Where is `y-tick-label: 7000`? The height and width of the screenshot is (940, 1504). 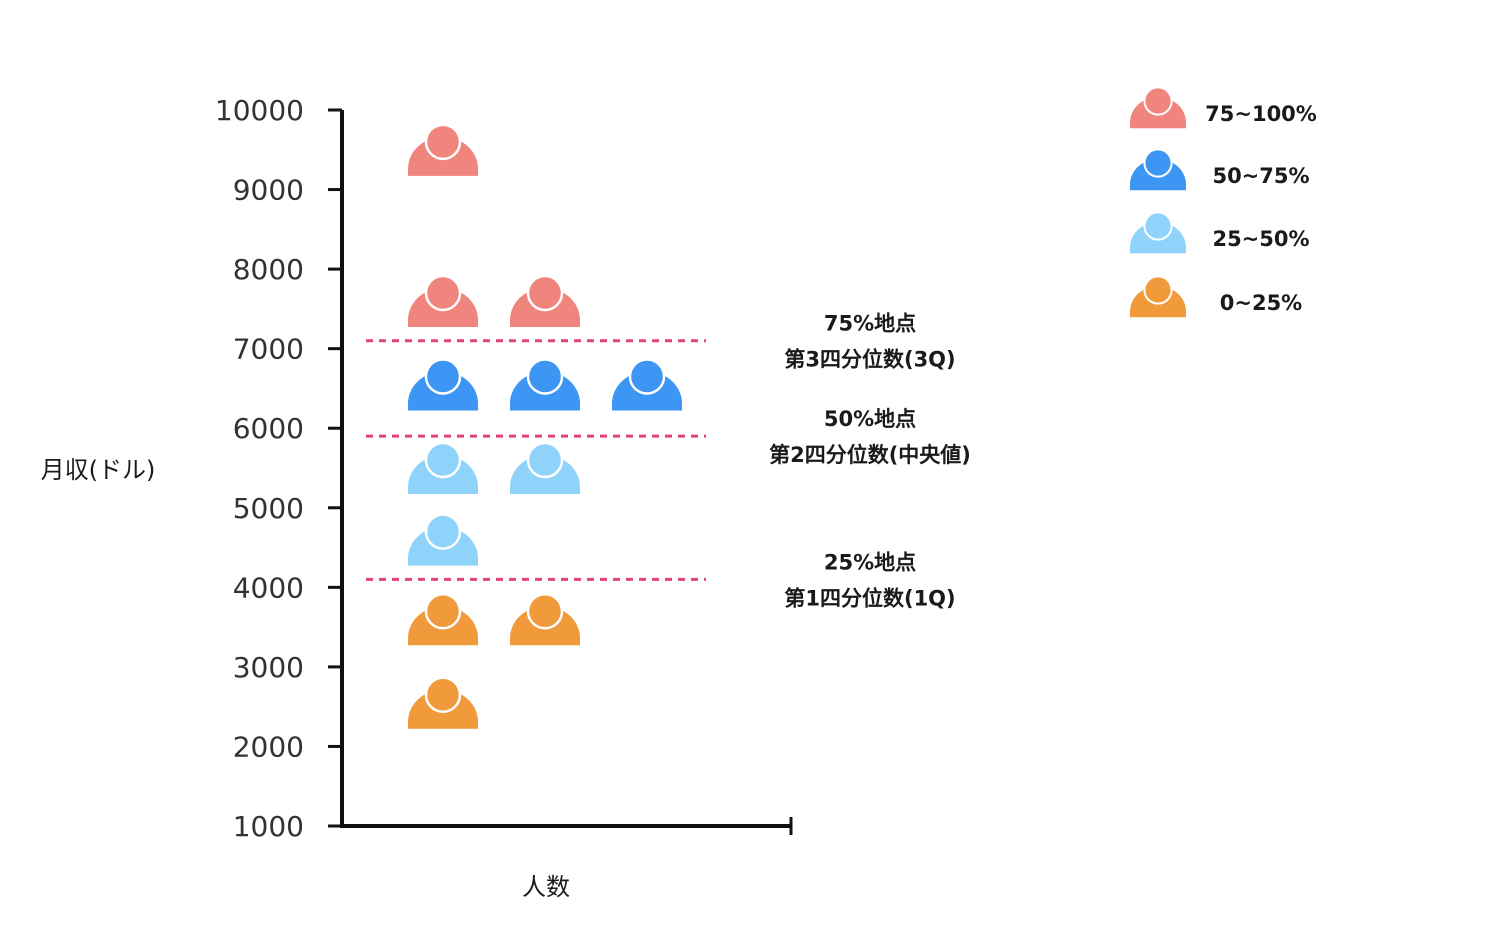
y-tick-label: 7000 is located at coordinates (268, 349).